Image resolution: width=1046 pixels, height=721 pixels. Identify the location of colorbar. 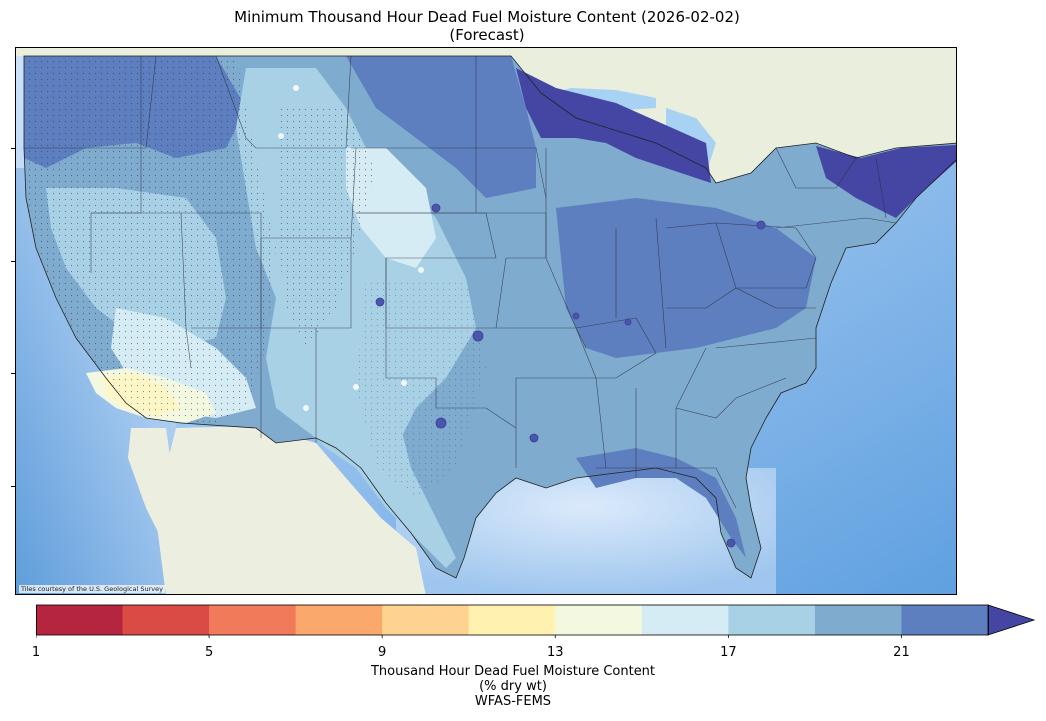
(536, 621).